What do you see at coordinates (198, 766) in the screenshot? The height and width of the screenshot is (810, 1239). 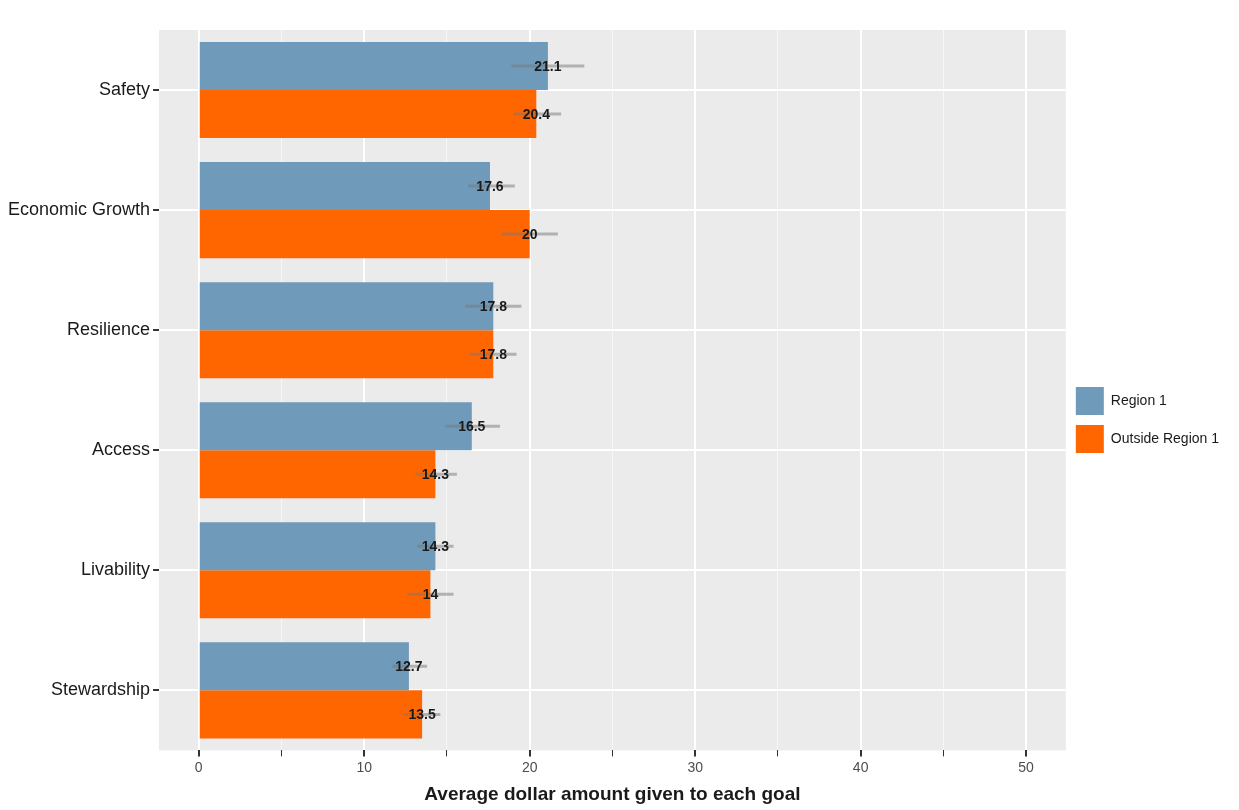 I see `x-tick-label: 0` at bounding box center [198, 766].